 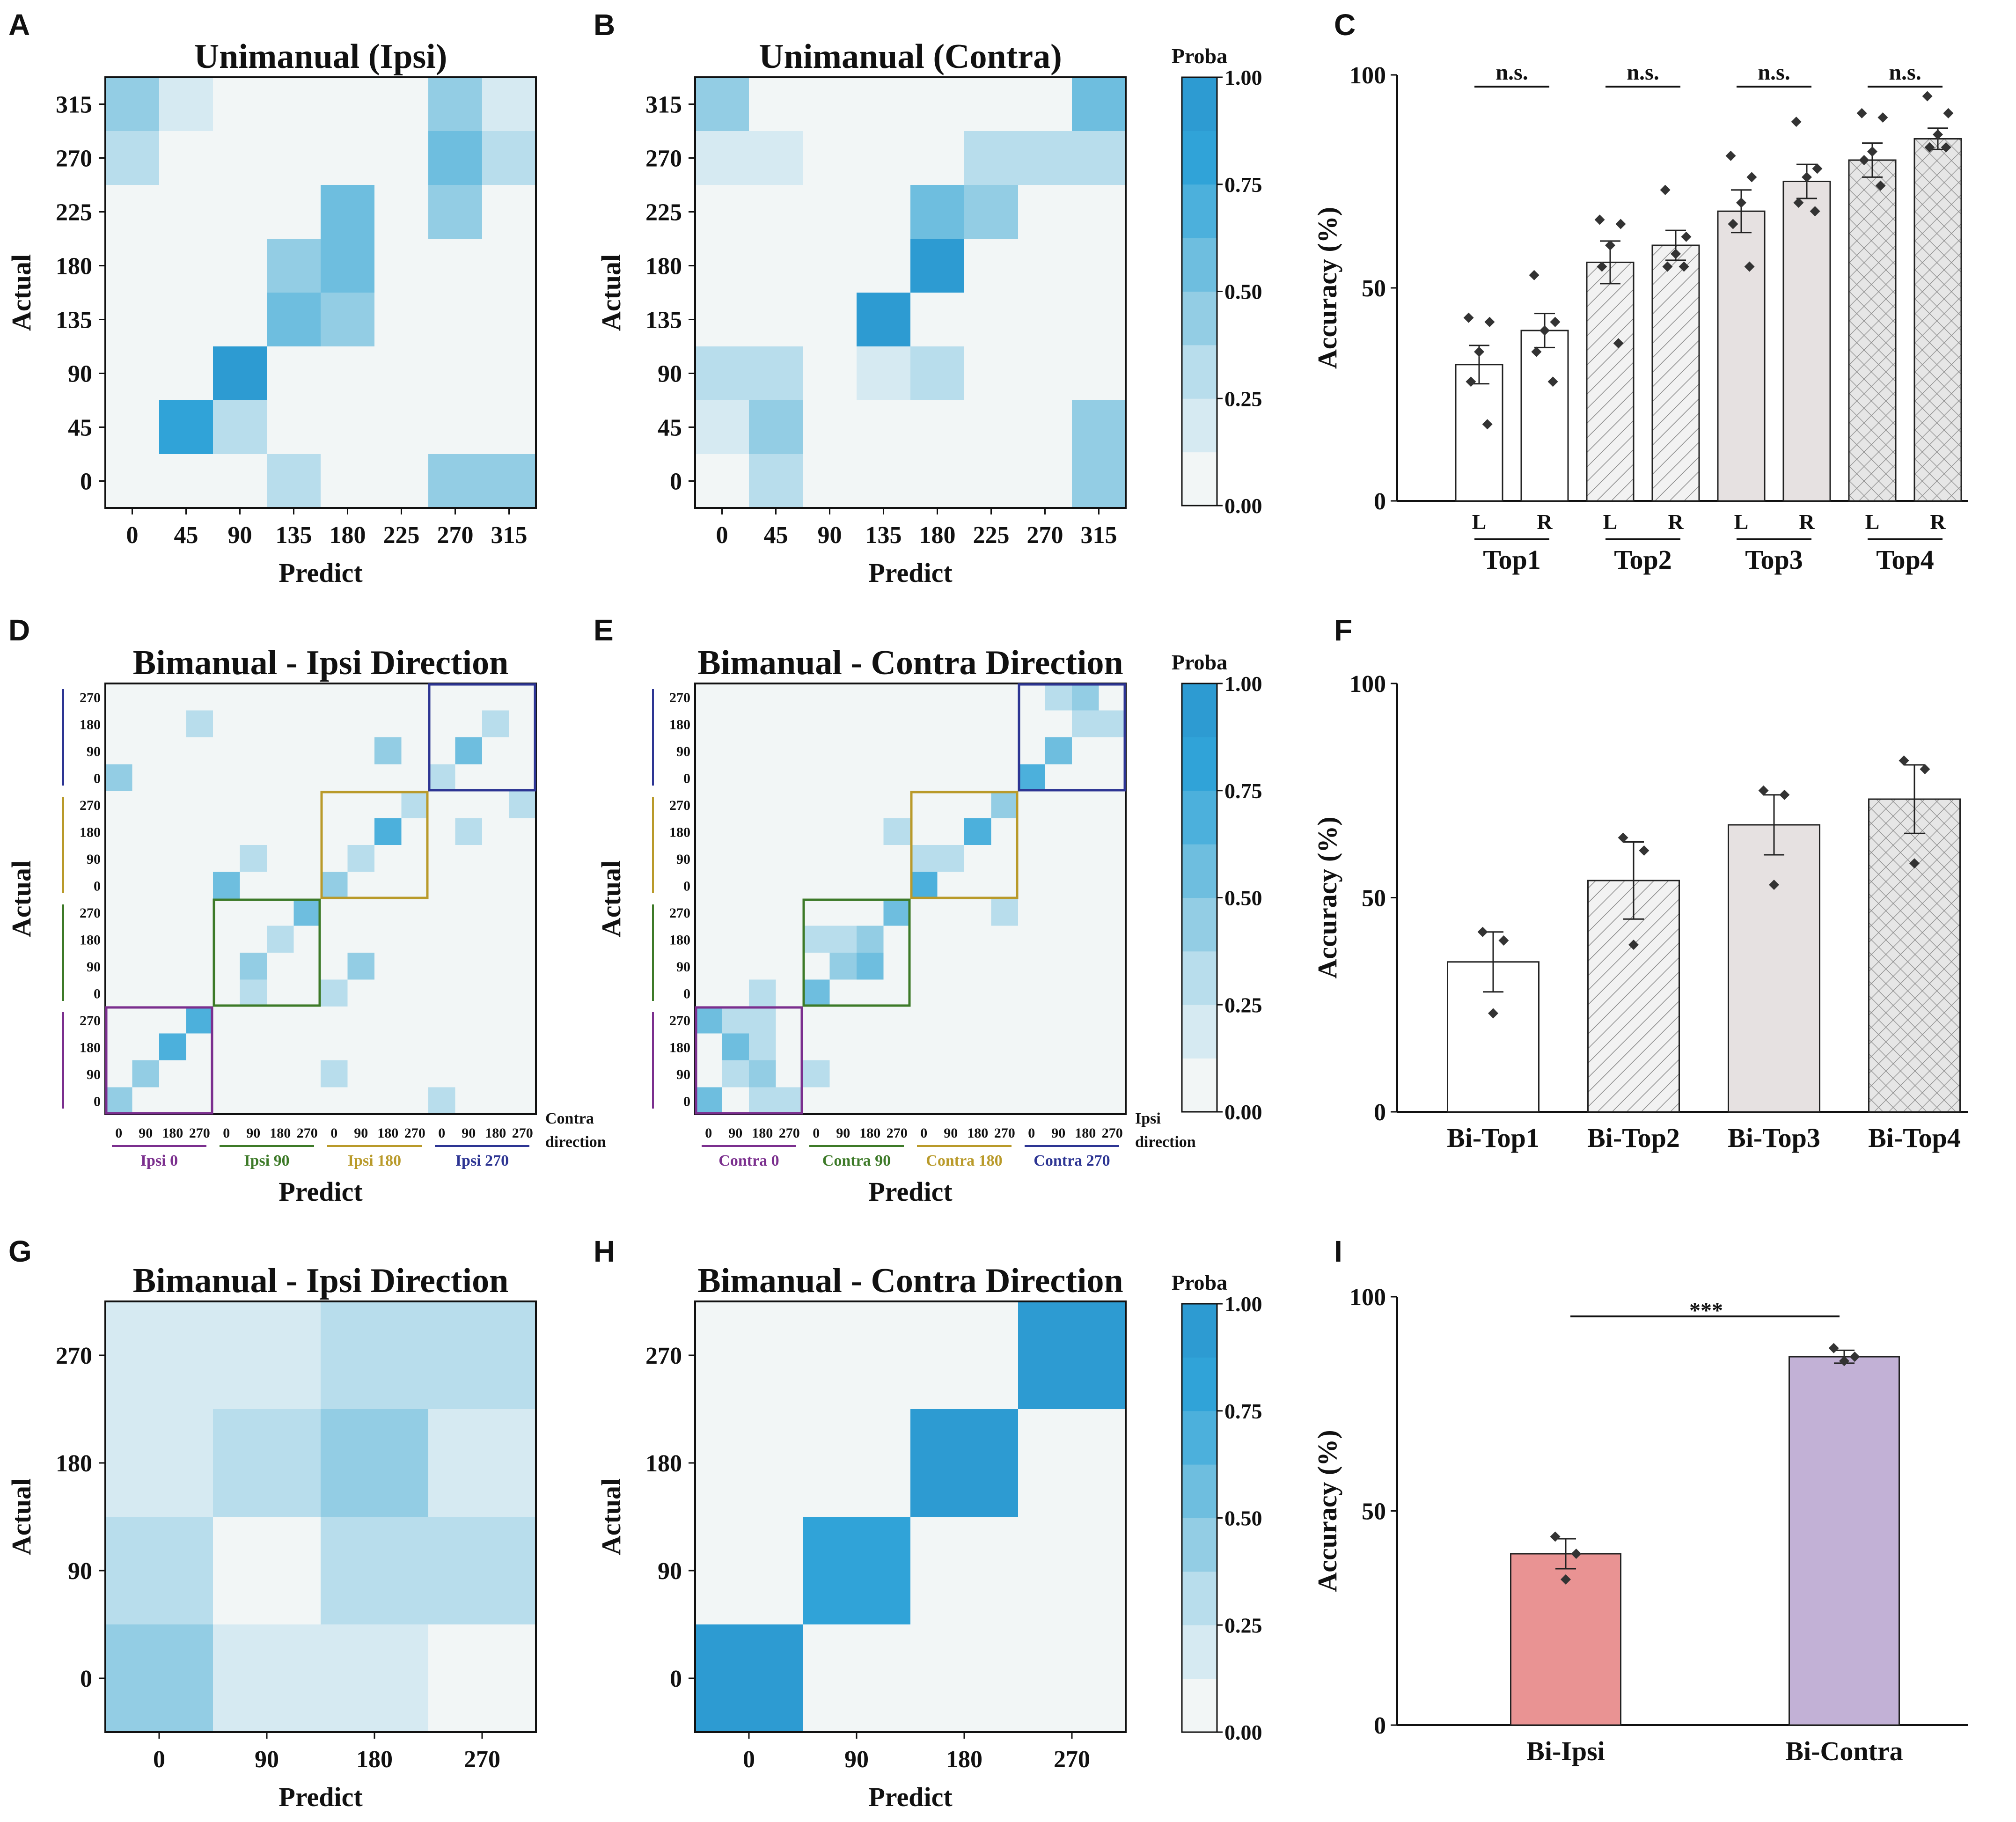 What do you see at coordinates (509, 535) in the screenshot?
I see `x-tick-label: 315` at bounding box center [509, 535].